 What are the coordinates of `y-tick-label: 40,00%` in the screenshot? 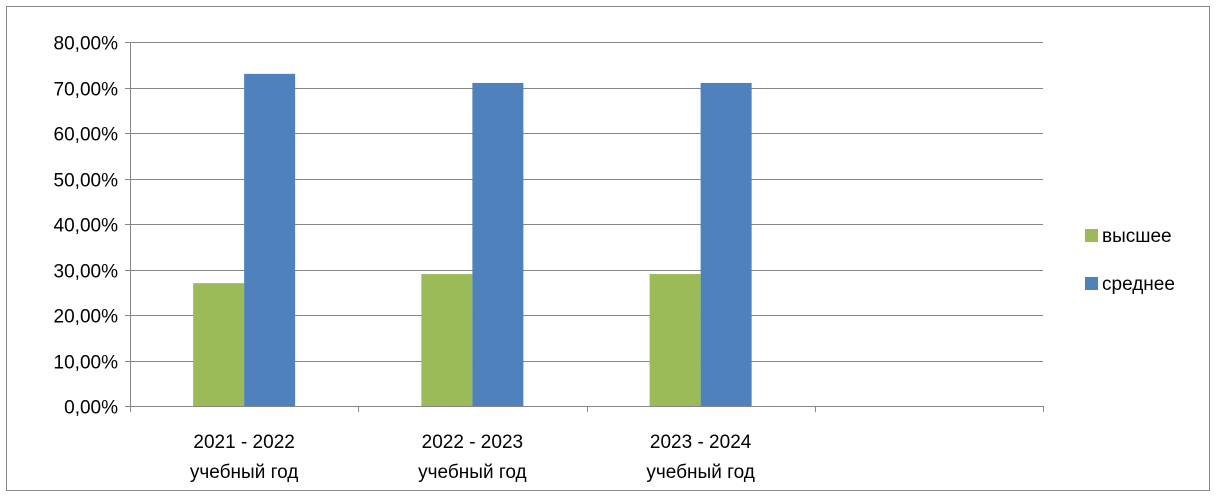 It's located at (86, 226).